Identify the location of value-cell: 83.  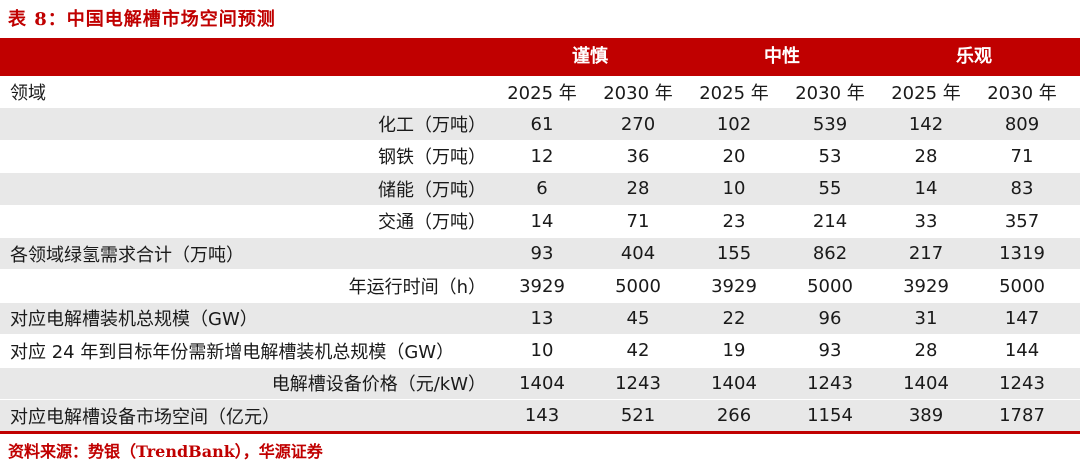
(1022, 189).